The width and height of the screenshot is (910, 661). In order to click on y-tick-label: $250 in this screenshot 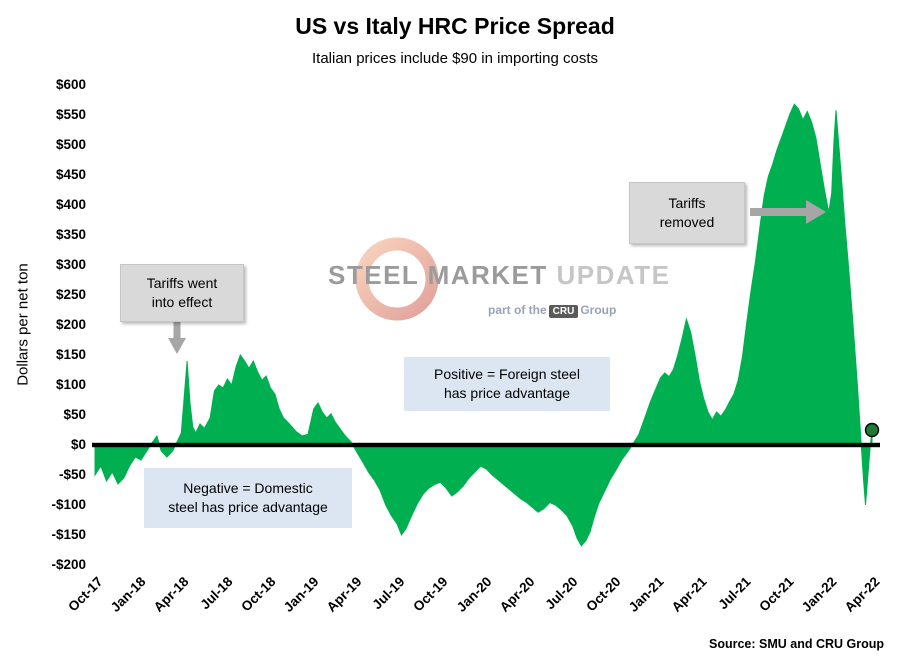, I will do `click(70, 294)`.